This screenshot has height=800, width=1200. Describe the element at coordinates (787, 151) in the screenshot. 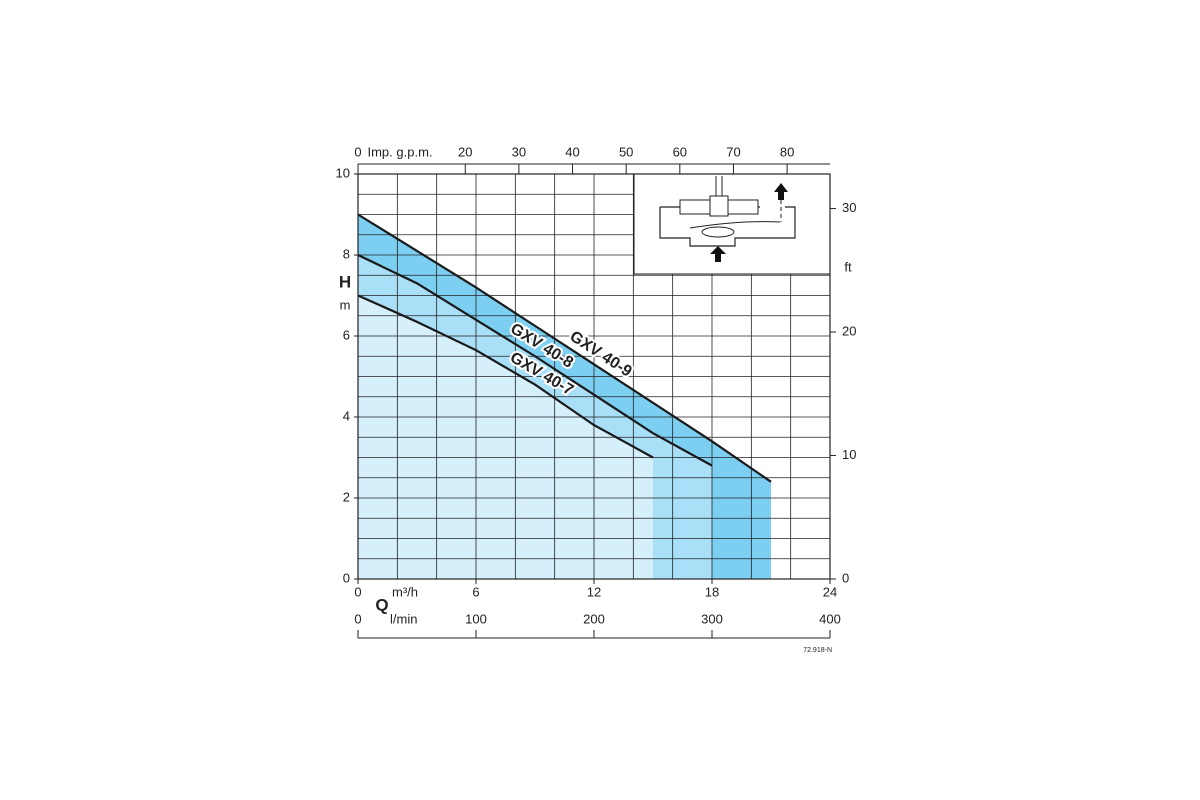

I see `x2-tick-label: 80` at that location.